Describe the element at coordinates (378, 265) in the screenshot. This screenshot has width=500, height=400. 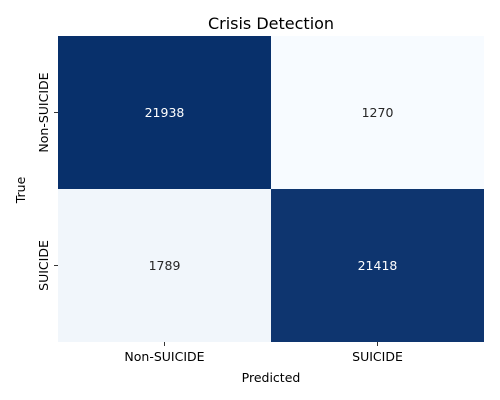
I see `cell-value-r1-c1: 21418` at that location.